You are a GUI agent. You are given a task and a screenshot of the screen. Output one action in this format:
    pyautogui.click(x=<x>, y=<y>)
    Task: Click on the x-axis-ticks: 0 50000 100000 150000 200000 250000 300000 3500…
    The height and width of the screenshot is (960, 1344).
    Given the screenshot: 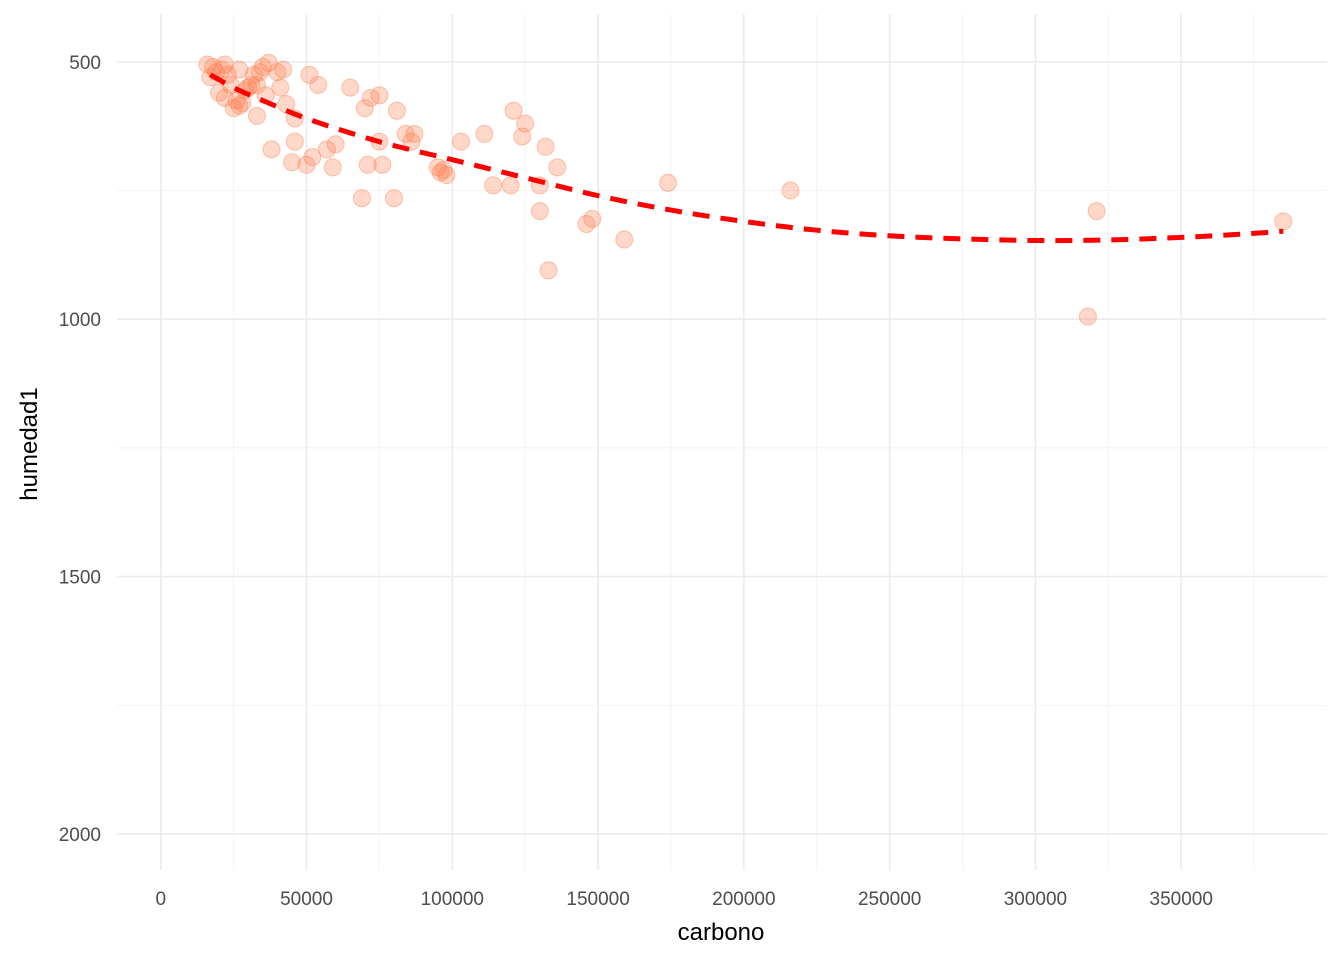 What is the action you would take?
    pyautogui.click(x=683, y=899)
    